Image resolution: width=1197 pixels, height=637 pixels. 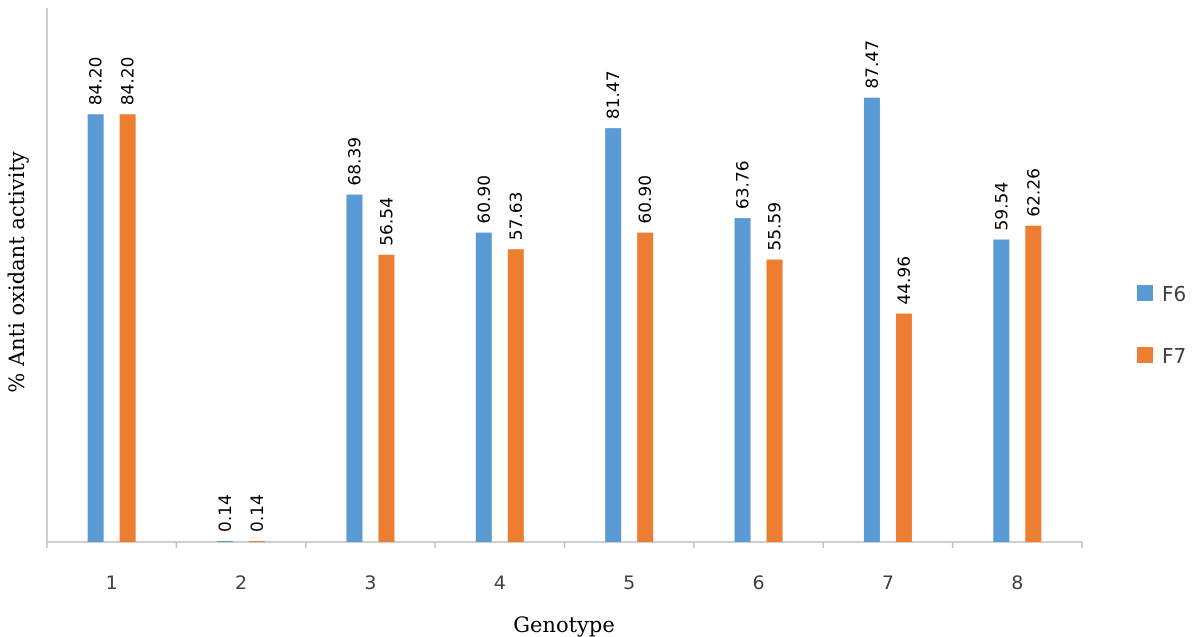 What do you see at coordinates (1174, 294) in the screenshot?
I see `legend-label-f6: F6` at bounding box center [1174, 294].